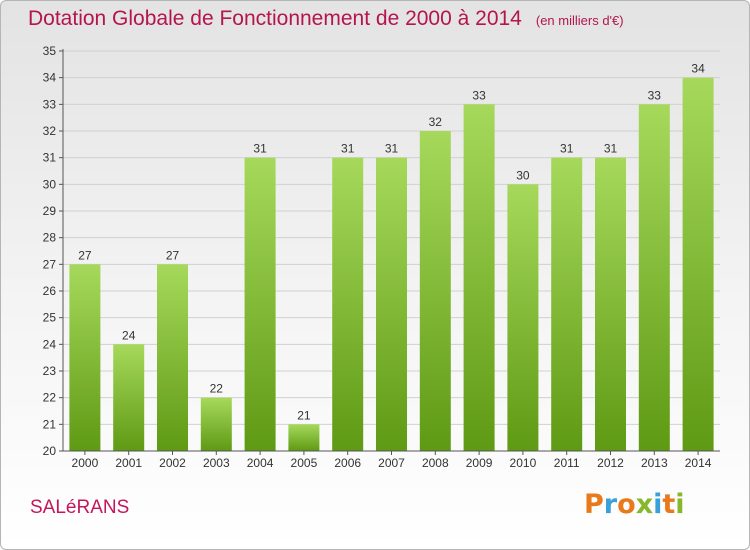 Image resolution: width=750 pixels, height=550 pixels. I want to click on x-tick-label: 2012, so click(610, 463).